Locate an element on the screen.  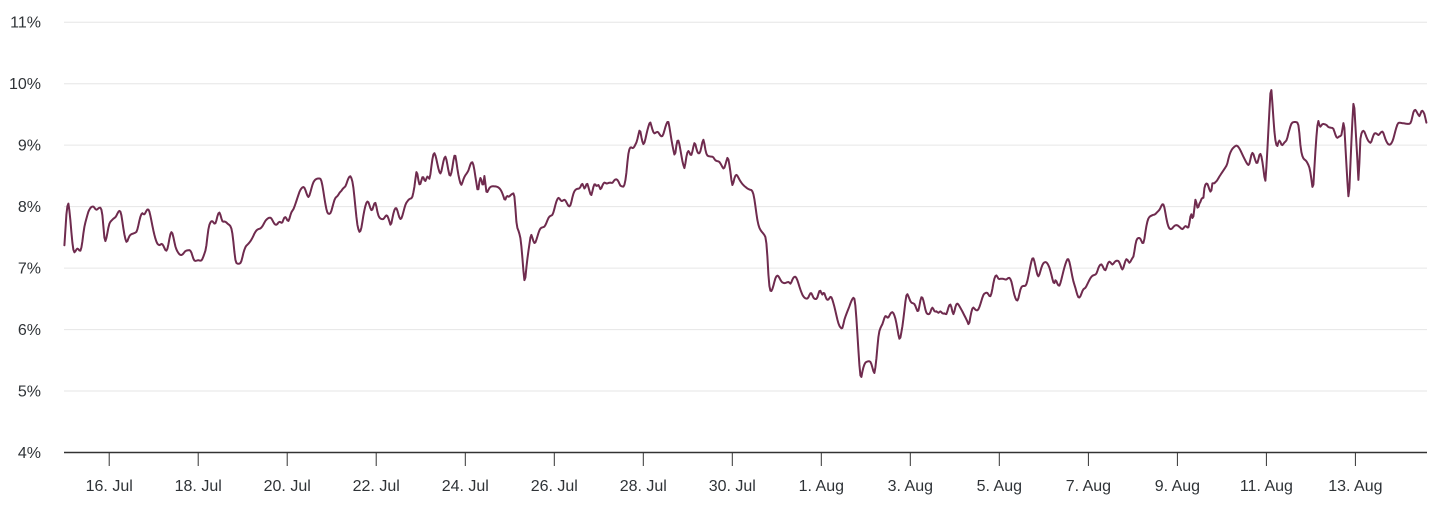
svg-text: 16. Jul is located at coordinates (109, 486).